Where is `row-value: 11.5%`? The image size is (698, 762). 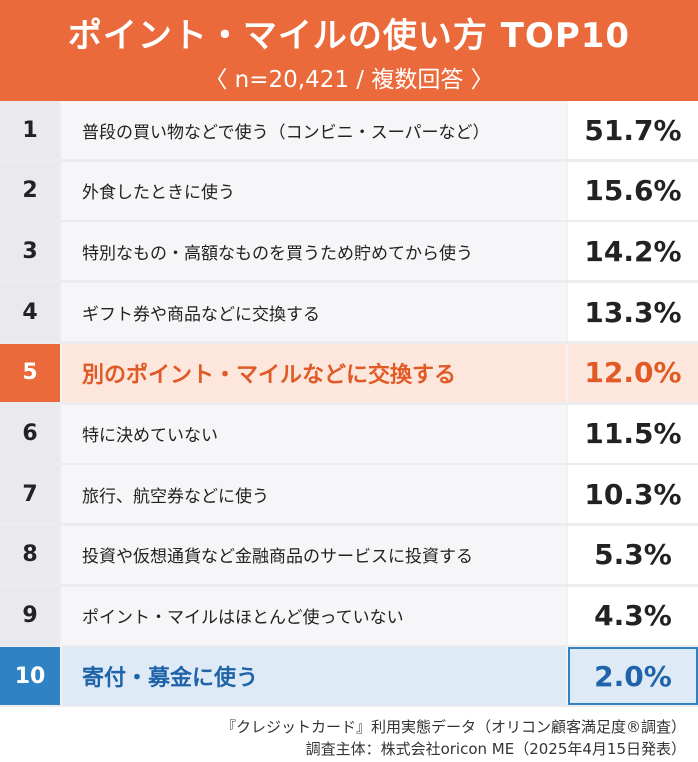 row-value: 11.5% is located at coordinates (633, 433).